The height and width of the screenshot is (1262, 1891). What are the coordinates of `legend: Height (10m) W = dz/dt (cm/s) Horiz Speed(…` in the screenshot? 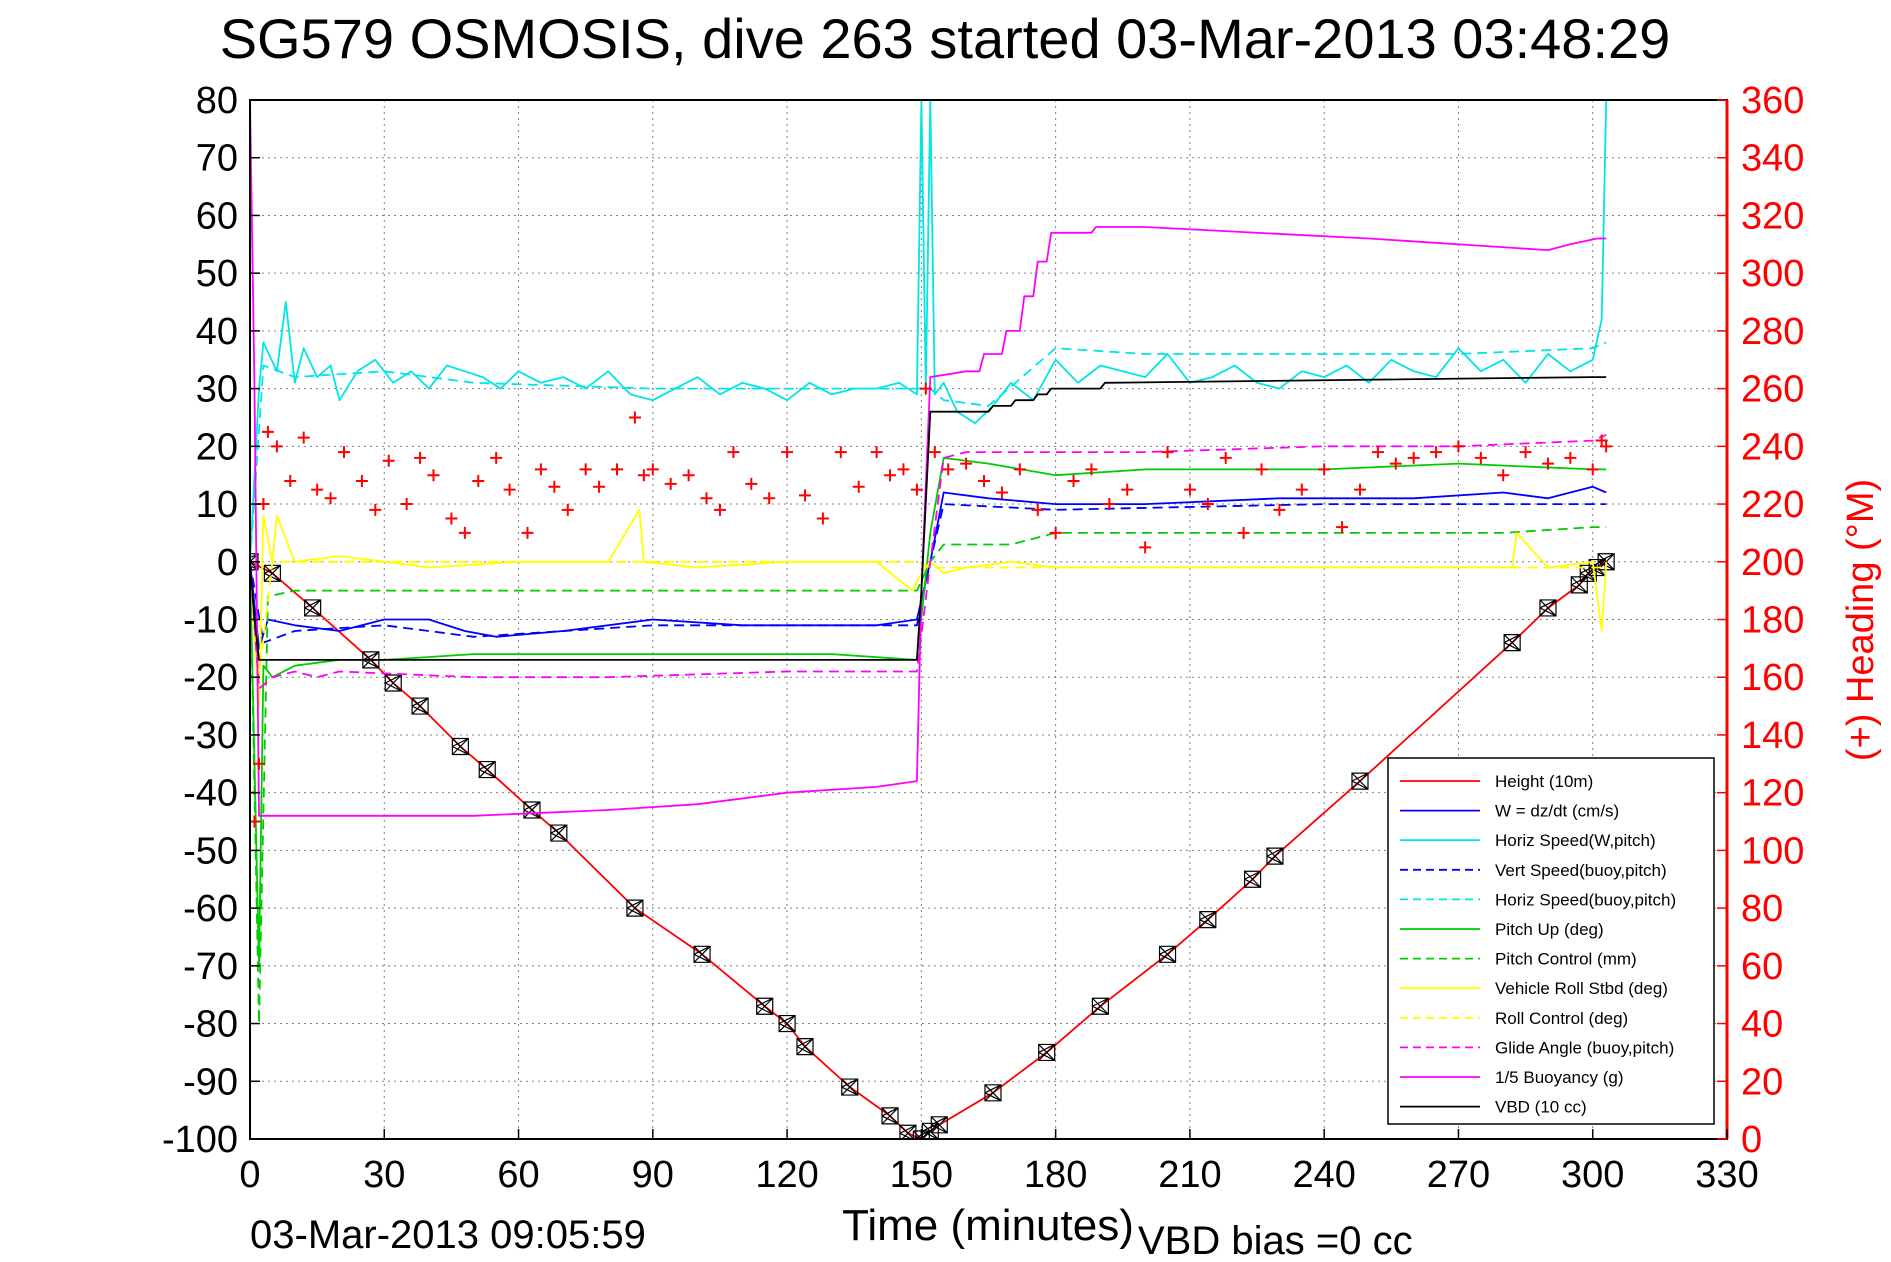 It's located at (1551, 941).